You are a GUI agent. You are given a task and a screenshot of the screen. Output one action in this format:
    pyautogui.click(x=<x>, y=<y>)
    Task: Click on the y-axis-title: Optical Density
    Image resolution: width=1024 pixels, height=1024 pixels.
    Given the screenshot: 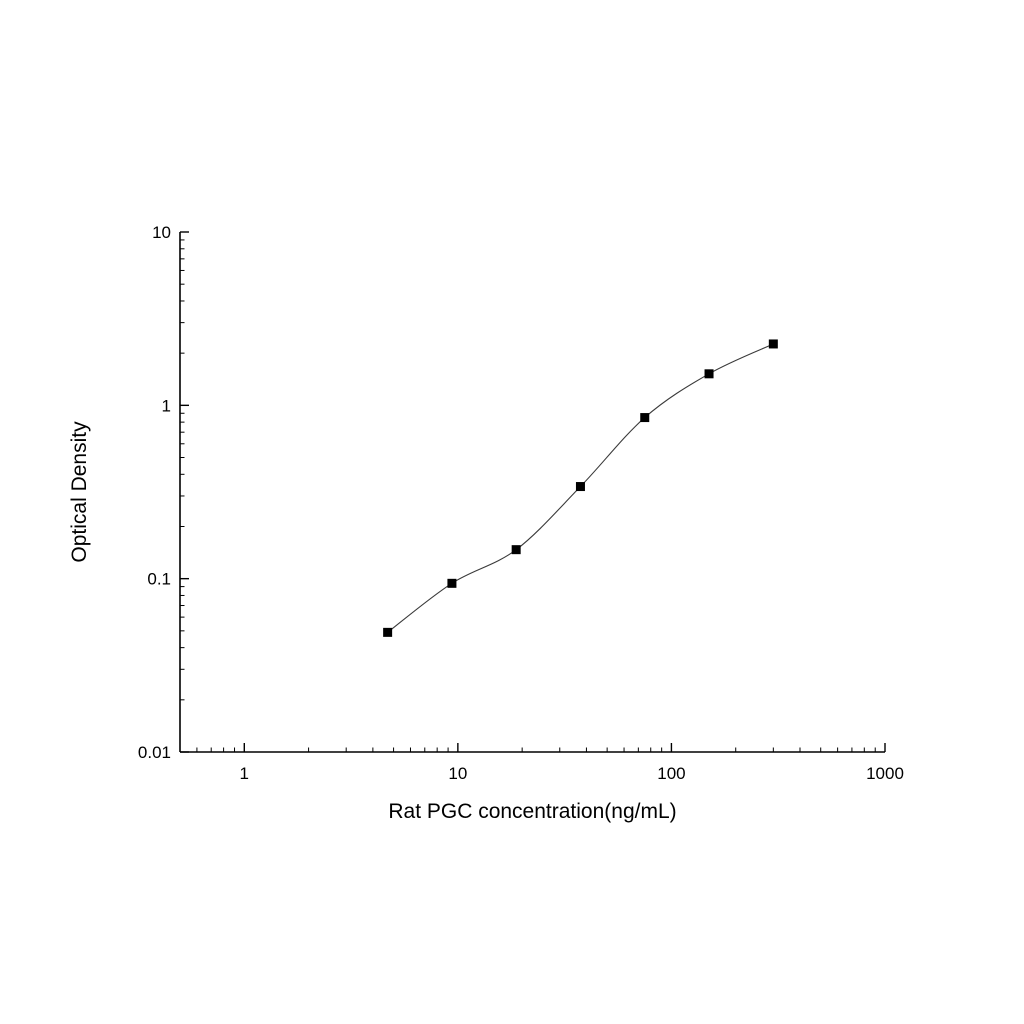 What is the action you would take?
    pyautogui.click(x=79, y=492)
    